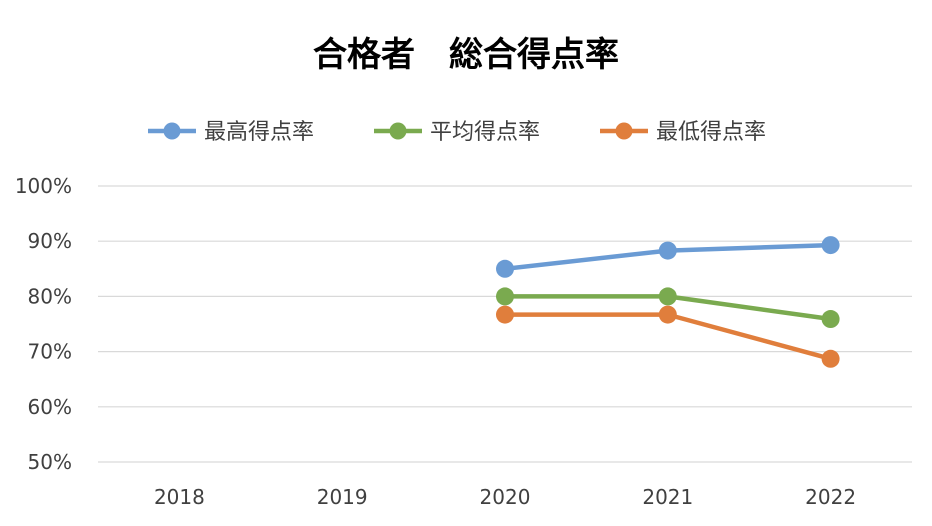 The width and height of the screenshot is (932, 526). I want to click on x-tick-label: 2018, so click(179, 497).